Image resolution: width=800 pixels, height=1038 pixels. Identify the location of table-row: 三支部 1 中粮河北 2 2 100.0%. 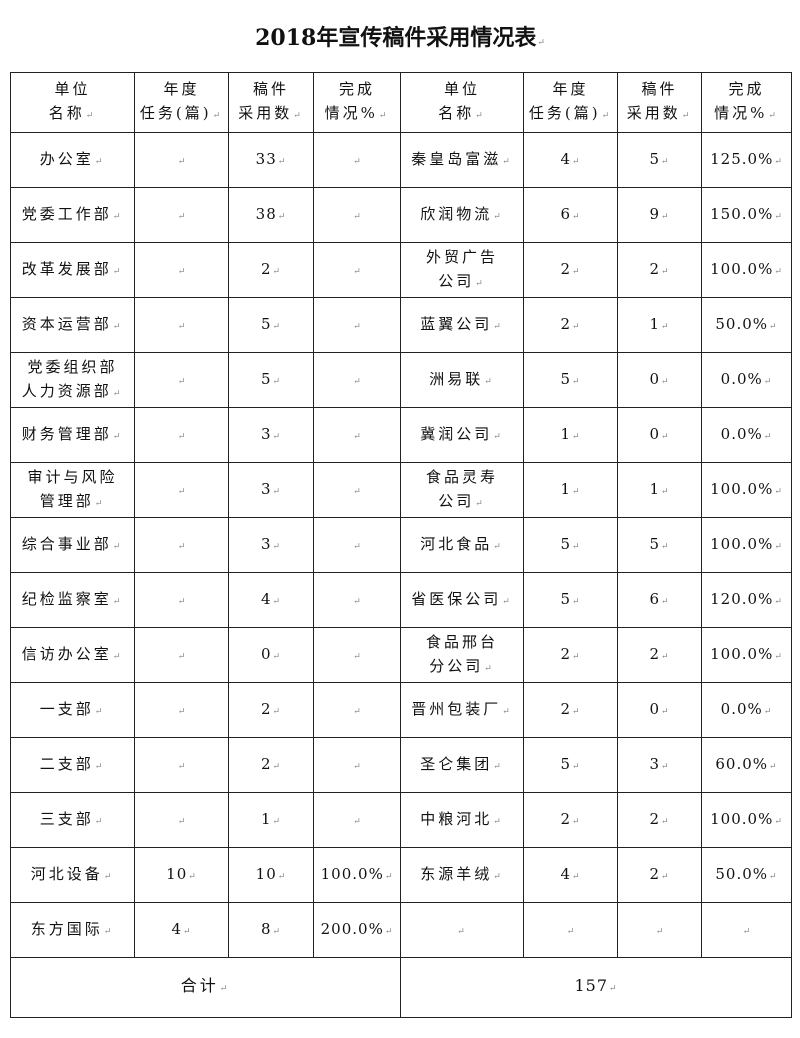
(401, 820).